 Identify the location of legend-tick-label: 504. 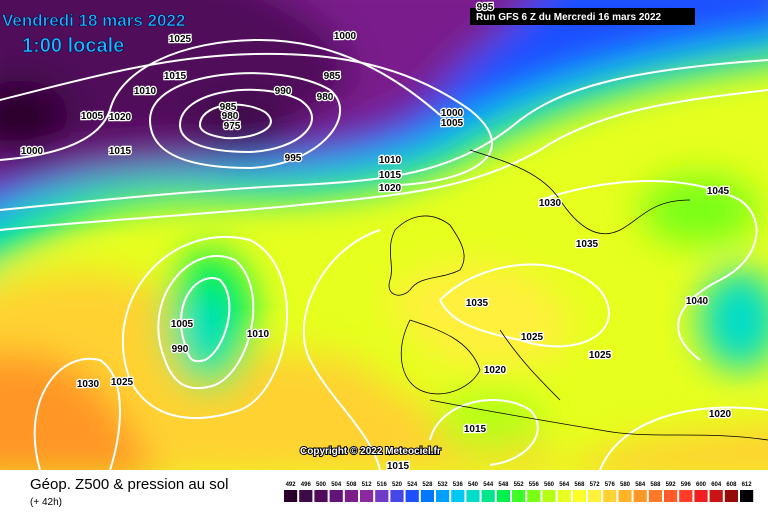
(336, 485).